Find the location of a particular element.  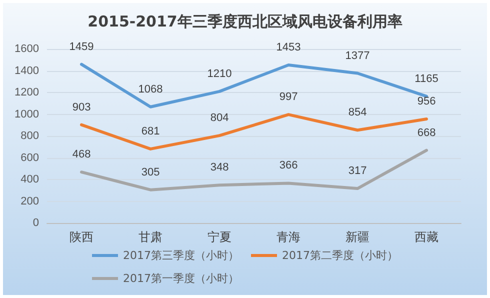

data-label: 317 is located at coordinates (357, 171).